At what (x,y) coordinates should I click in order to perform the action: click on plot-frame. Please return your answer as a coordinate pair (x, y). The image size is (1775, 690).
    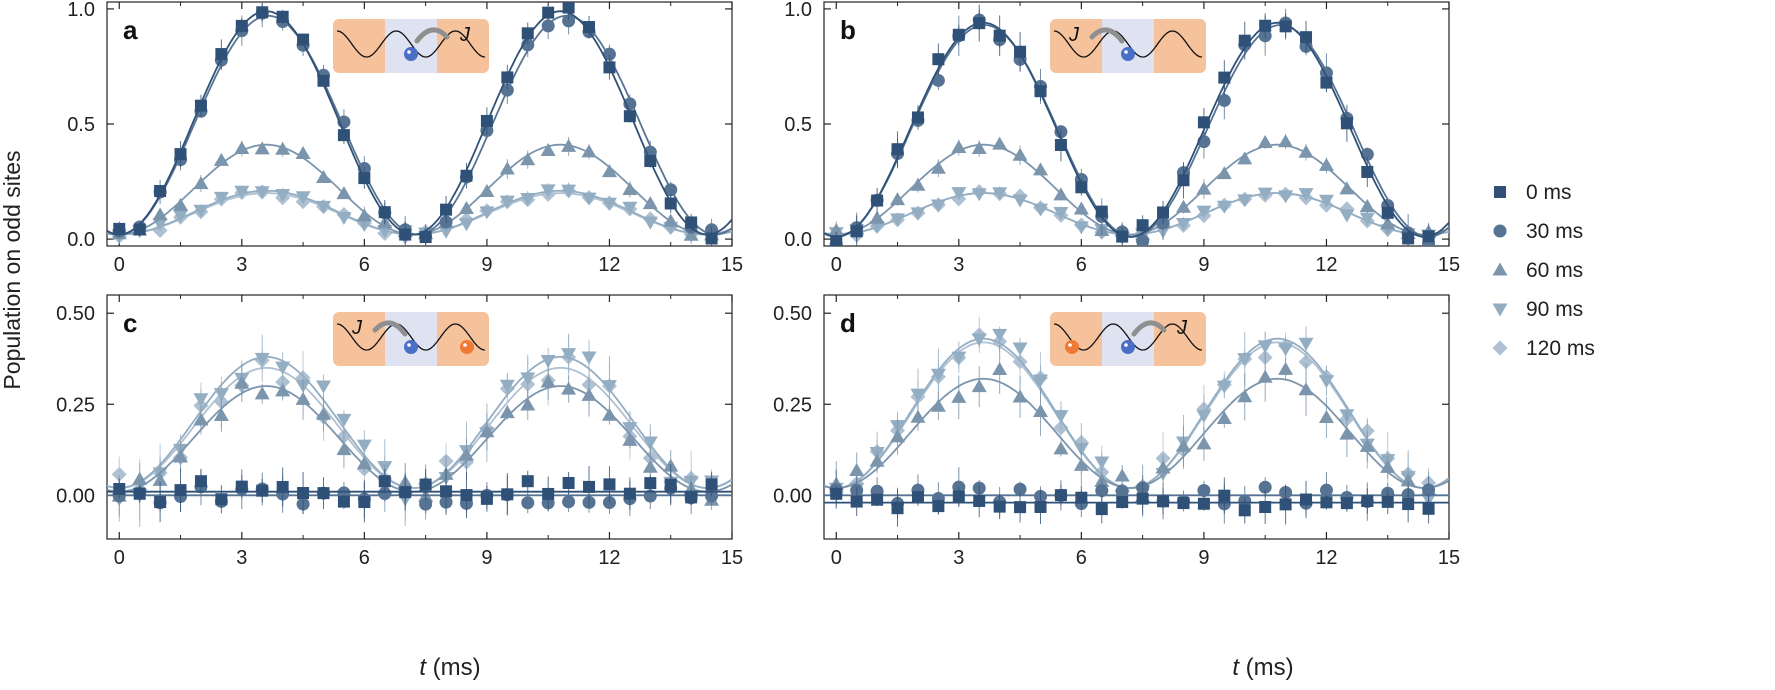
    Looking at the image, I should click on (1136, 417).